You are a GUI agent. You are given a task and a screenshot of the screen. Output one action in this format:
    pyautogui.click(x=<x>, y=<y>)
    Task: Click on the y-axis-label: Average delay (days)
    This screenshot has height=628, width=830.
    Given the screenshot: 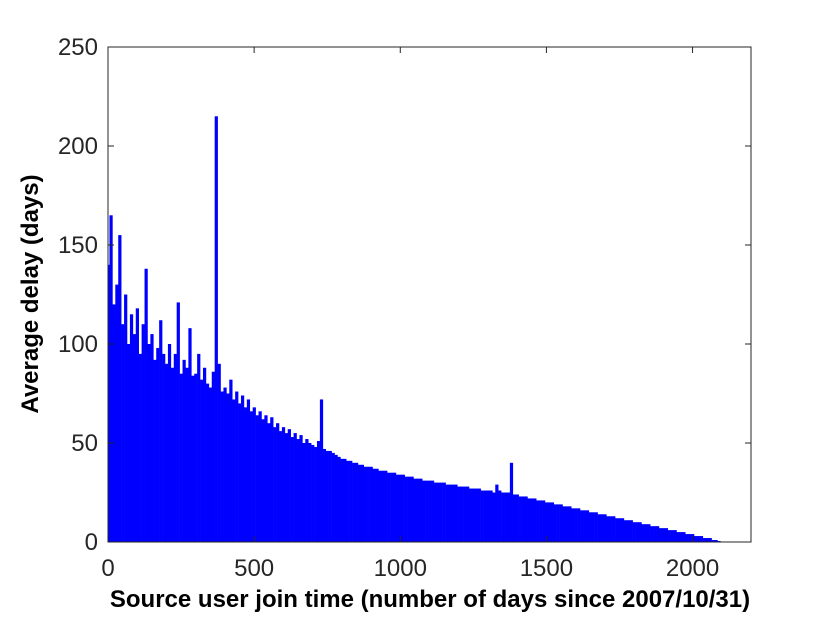 What is the action you would take?
    pyautogui.click(x=30, y=293)
    